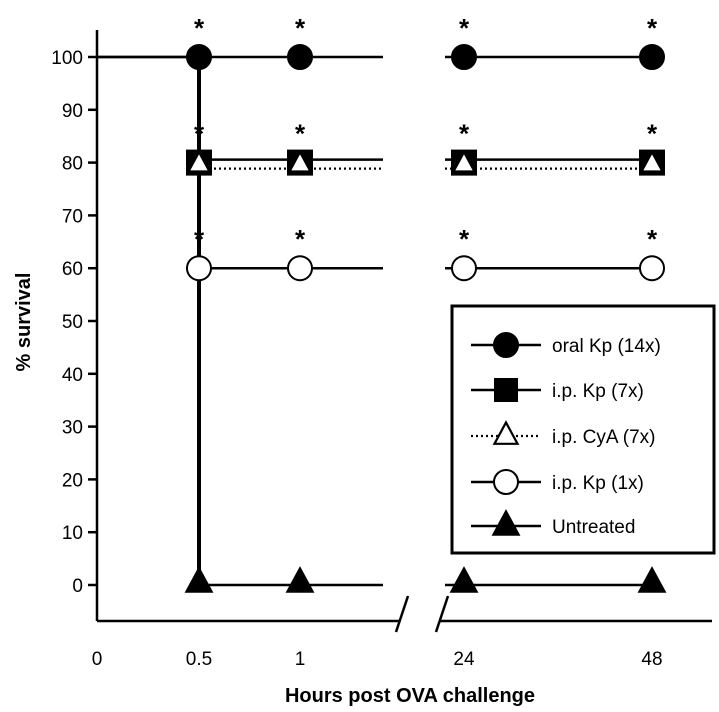  What do you see at coordinates (606, 346) in the screenshot?
I see `legend-label: oral Kp (14x)` at bounding box center [606, 346].